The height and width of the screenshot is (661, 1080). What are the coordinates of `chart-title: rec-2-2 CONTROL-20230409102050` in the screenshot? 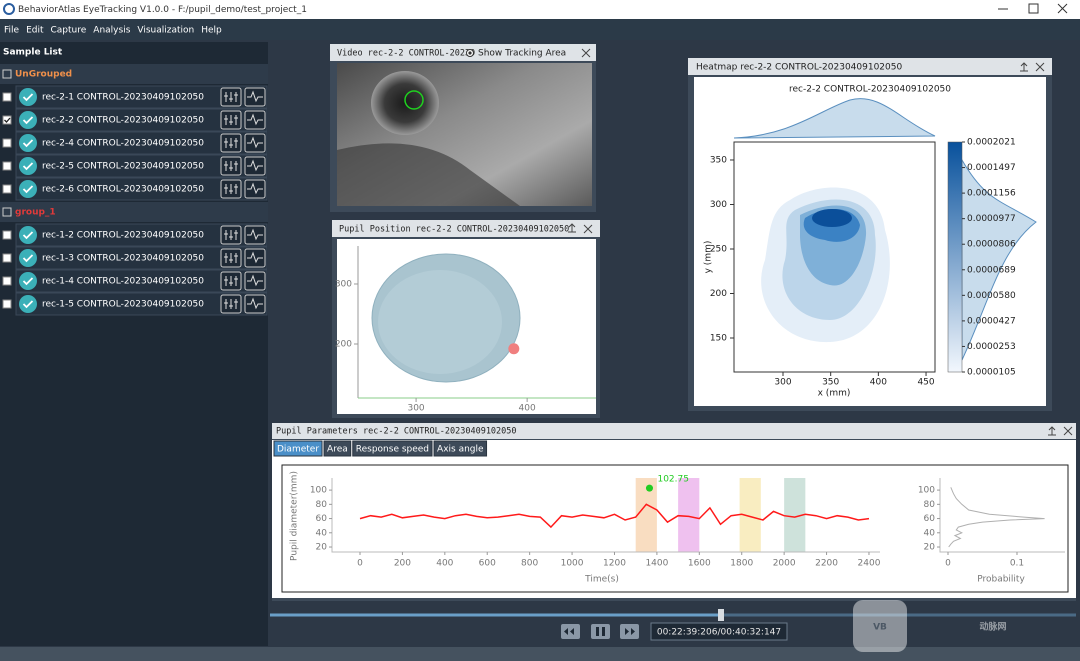 It's located at (870, 90).